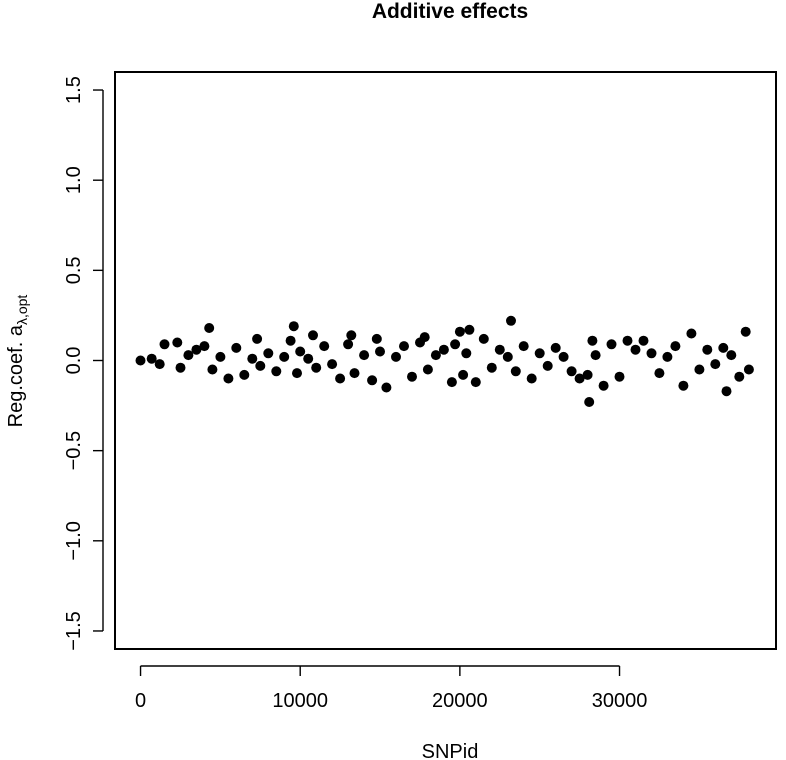  What do you see at coordinates (450, 11) in the screenshot?
I see `chart-title: Additive effects` at bounding box center [450, 11].